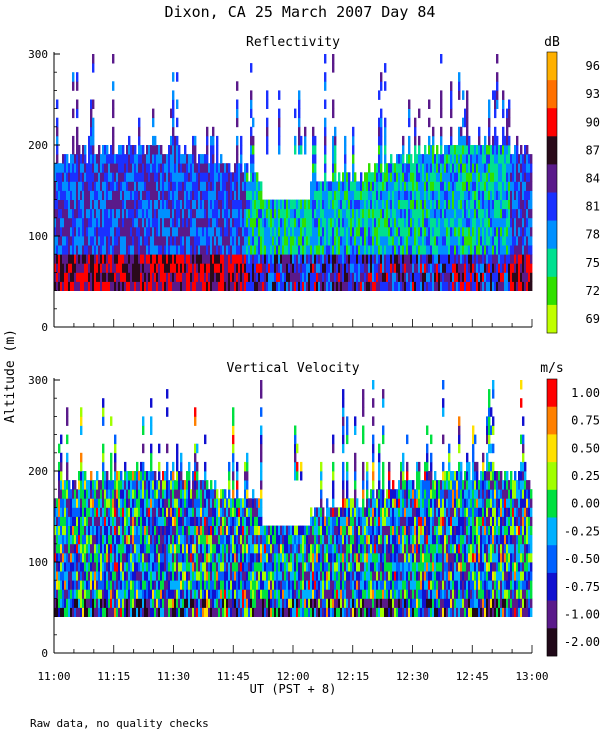  I want to click on x-tick-label: 11:30, so click(173, 676).